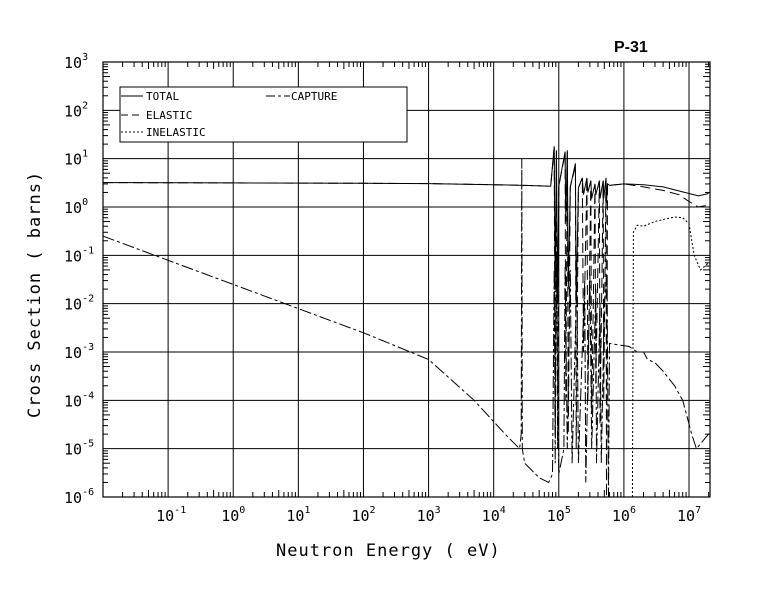 The image size is (780, 590). What do you see at coordinates (314, 96) in the screenshot?
I see `legend-label-capture: CAPTURE` at bounding box center [314, 96].